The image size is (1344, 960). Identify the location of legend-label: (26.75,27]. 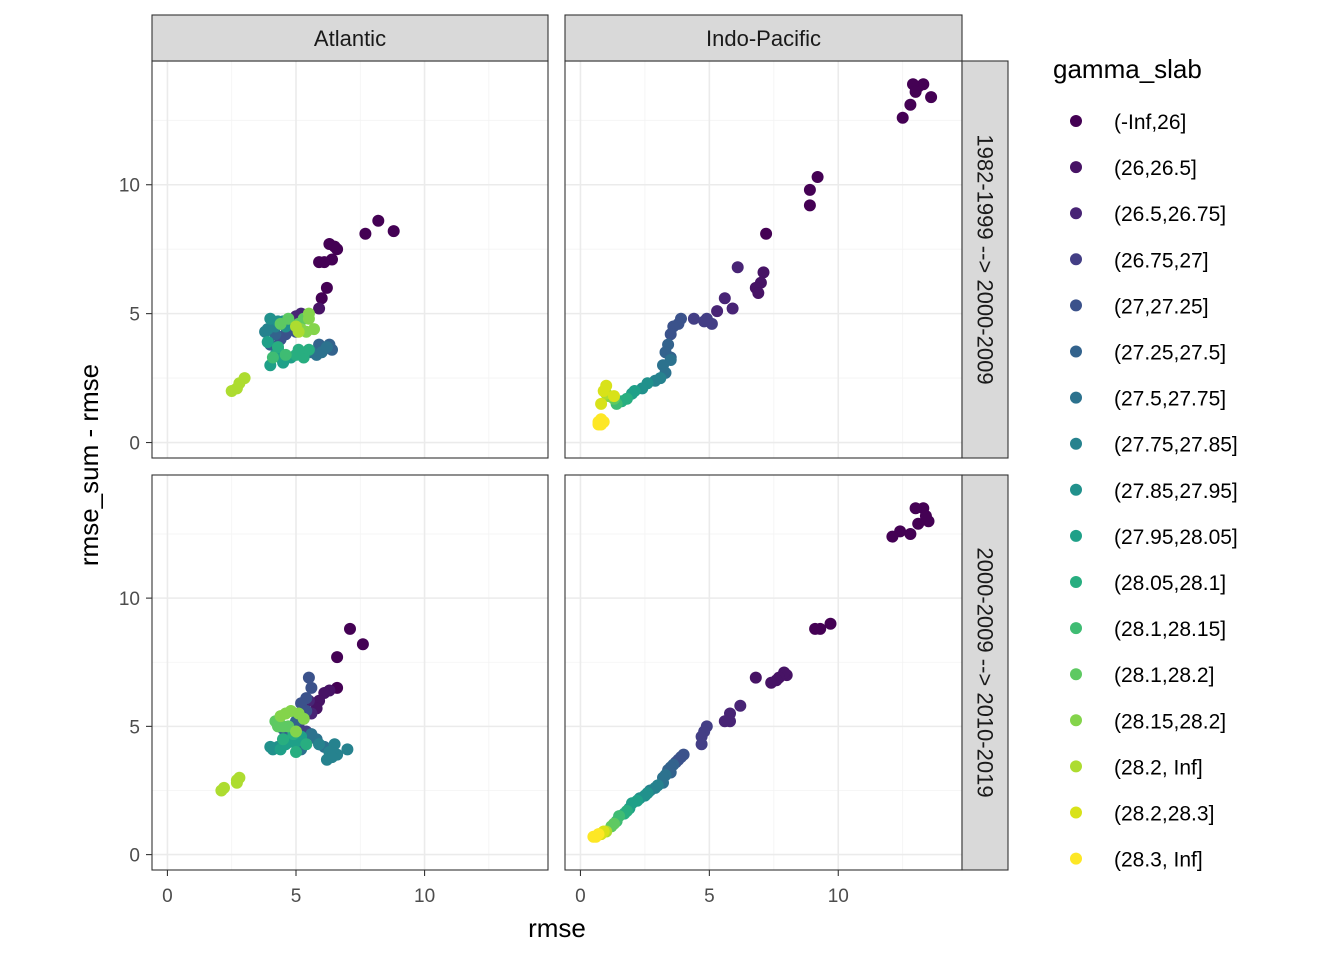
(1161, 260).